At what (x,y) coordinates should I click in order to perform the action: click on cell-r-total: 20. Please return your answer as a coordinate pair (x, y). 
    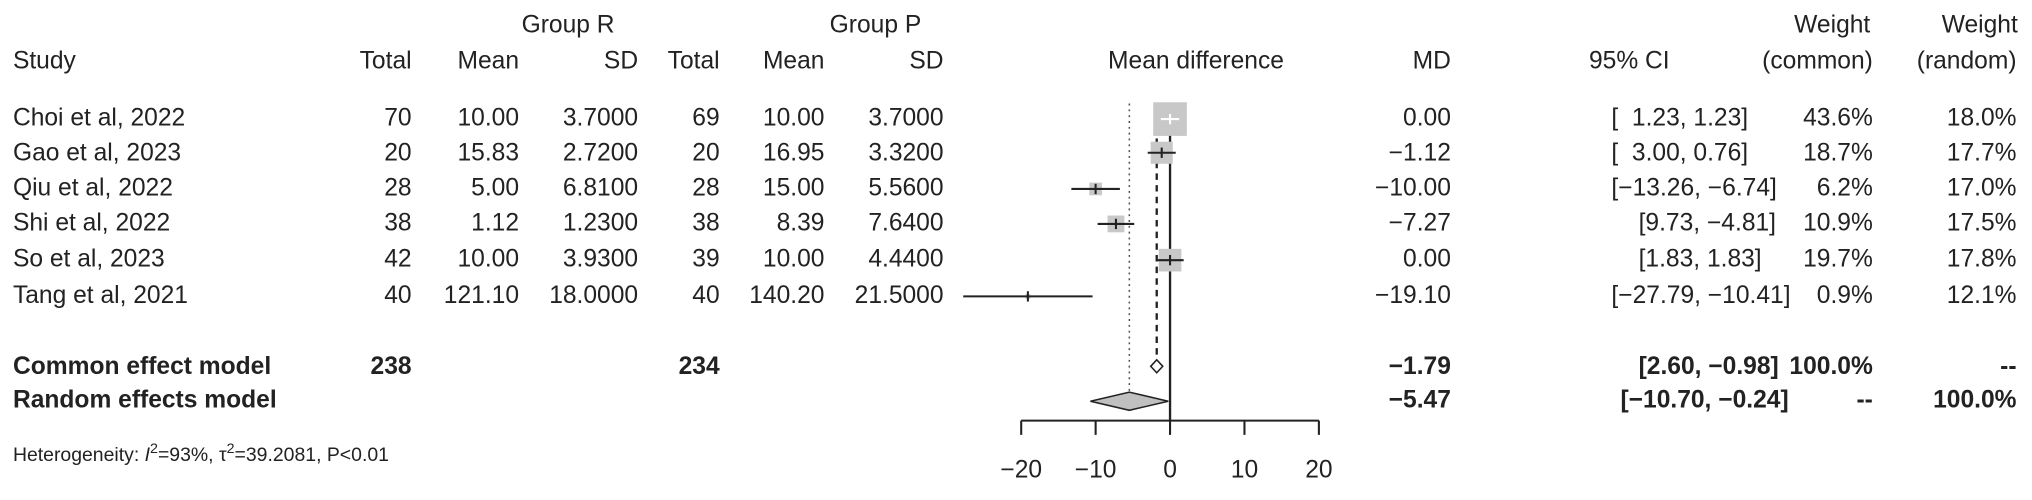
    Looking at the image, I should click on (398, 153).